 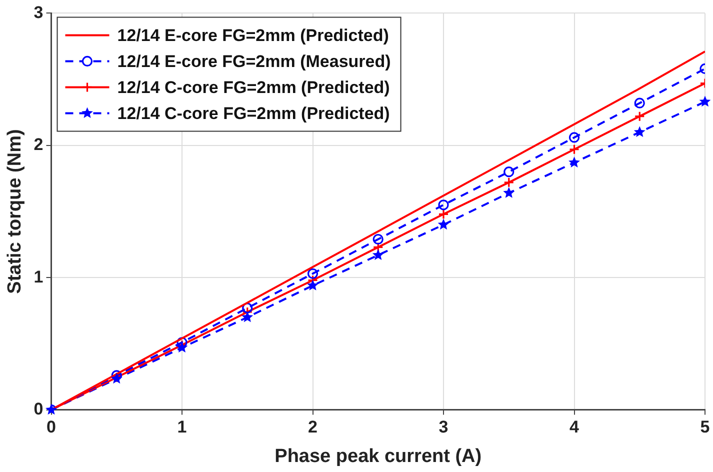 What do you see at coordinates (253, 35) in the screenshot?
I see `legend-label: 12/14 E-core FG=2mm (Predicted)` at bounding box center [253, 35].